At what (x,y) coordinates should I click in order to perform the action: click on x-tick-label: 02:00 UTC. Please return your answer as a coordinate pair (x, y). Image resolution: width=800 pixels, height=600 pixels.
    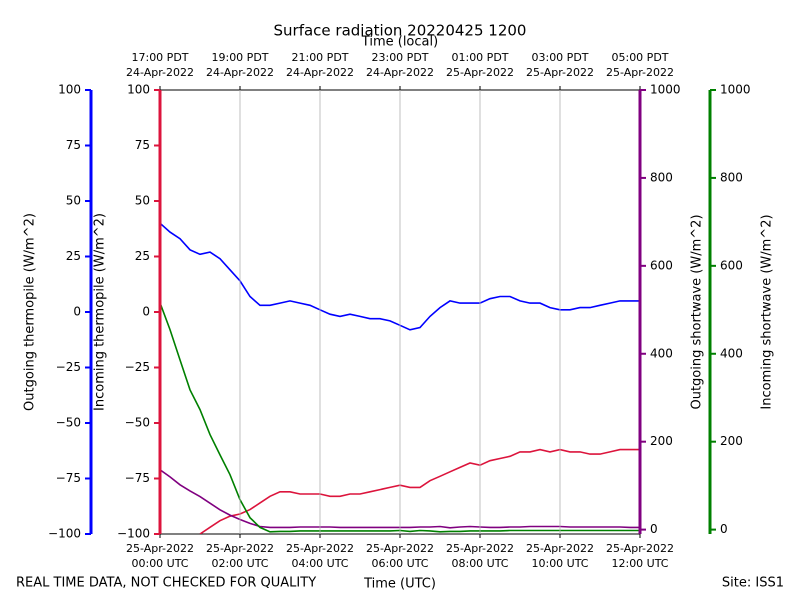
    Looking at the image, I should click on (239, 563).